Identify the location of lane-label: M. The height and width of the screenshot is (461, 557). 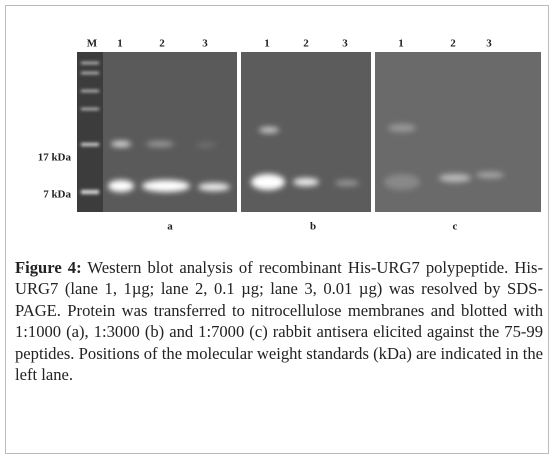
(92, 44).